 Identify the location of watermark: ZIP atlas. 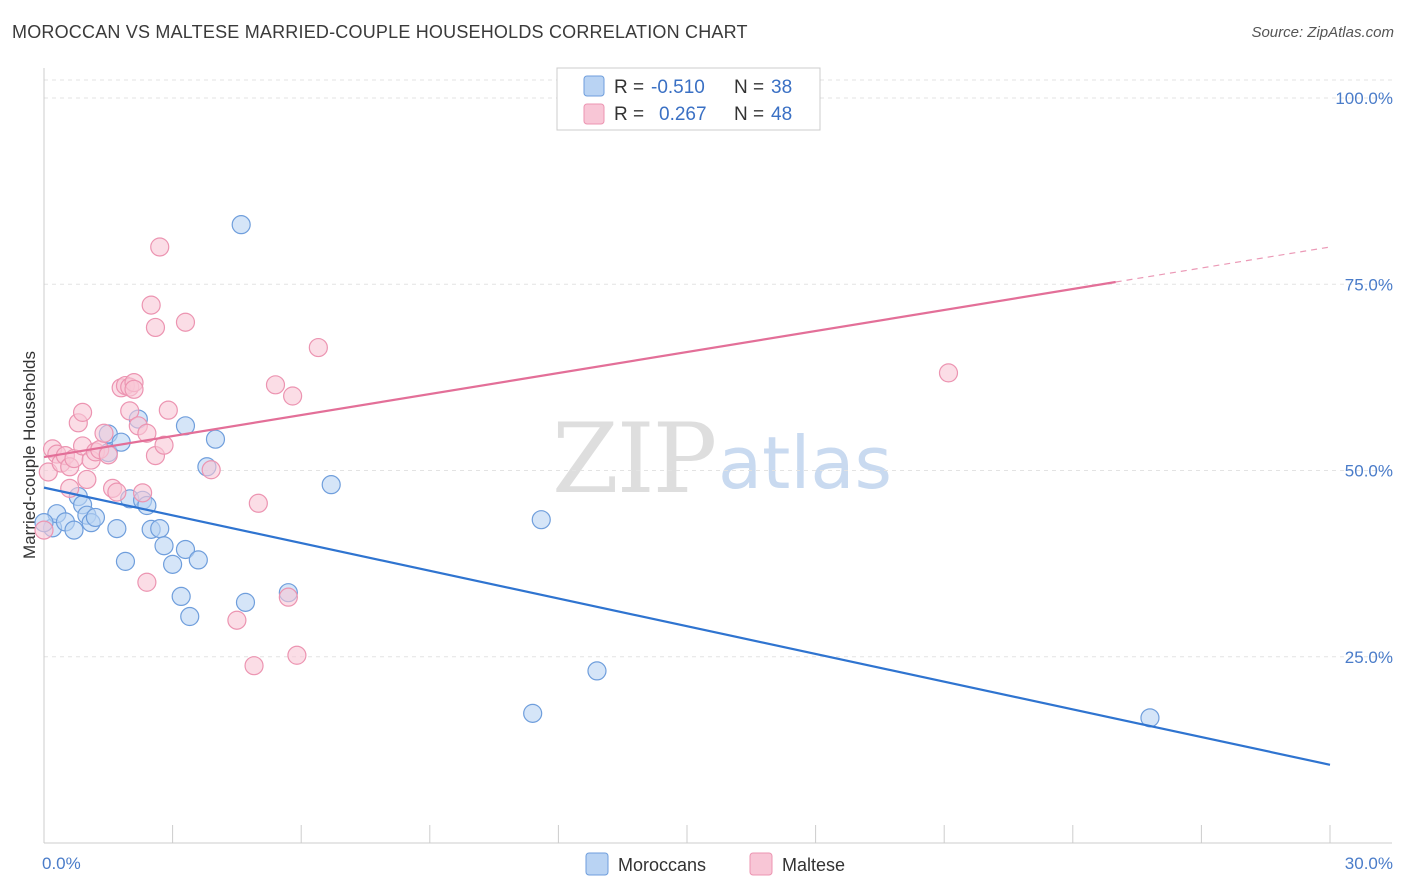
(722, 459).